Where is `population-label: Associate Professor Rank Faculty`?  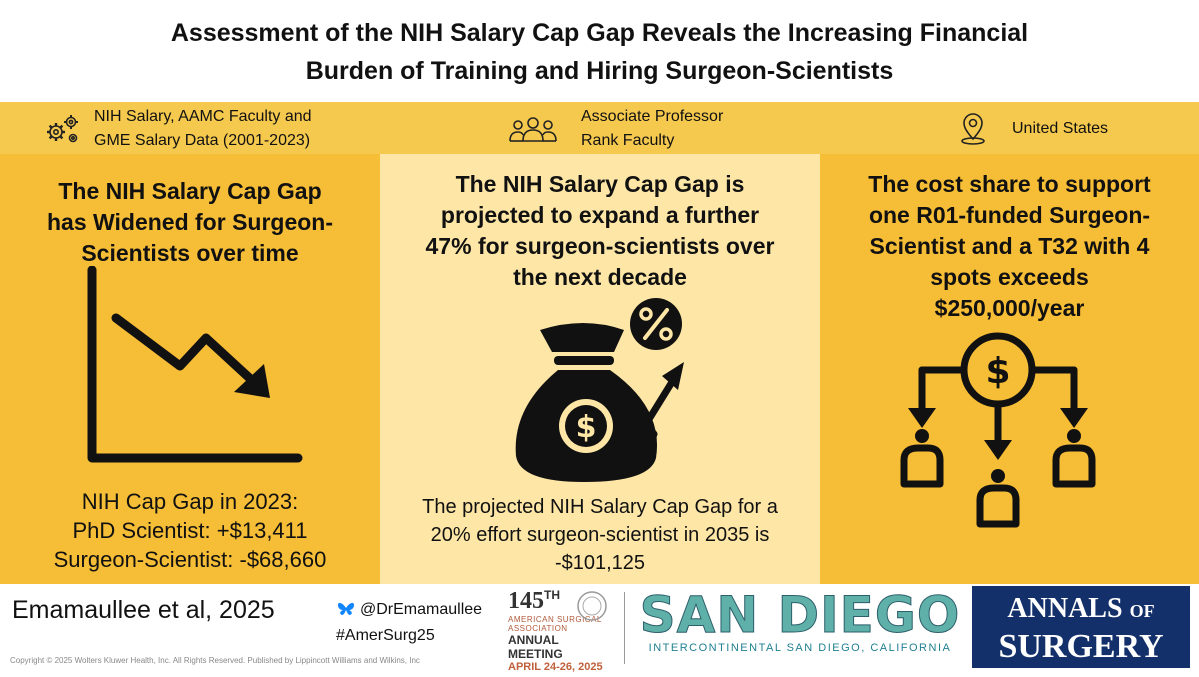
population-label: Associate Professor Rank Faculty is located at coordinates (652, 128).